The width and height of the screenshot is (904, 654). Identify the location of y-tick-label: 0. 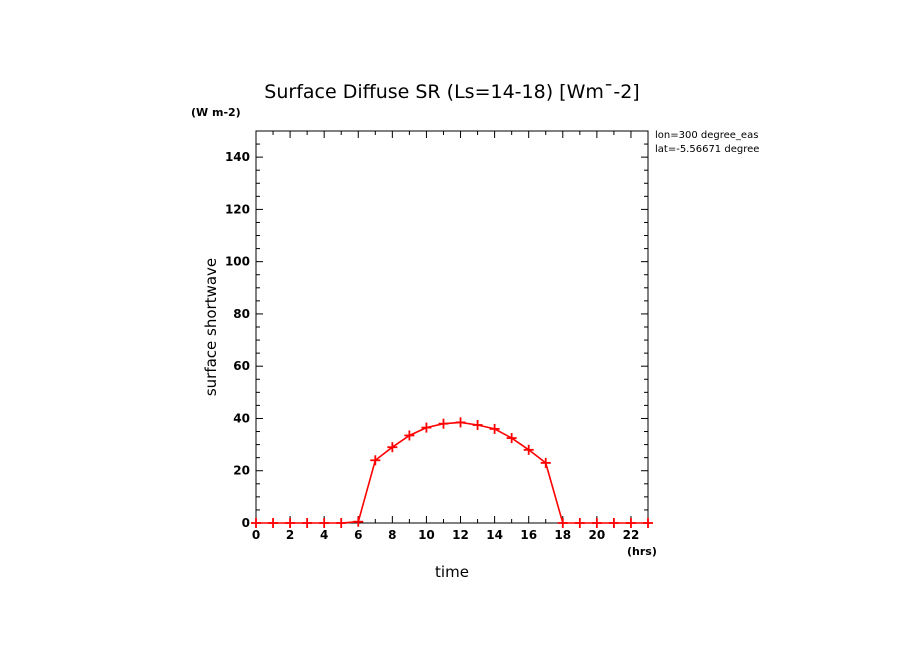
(246, 523).